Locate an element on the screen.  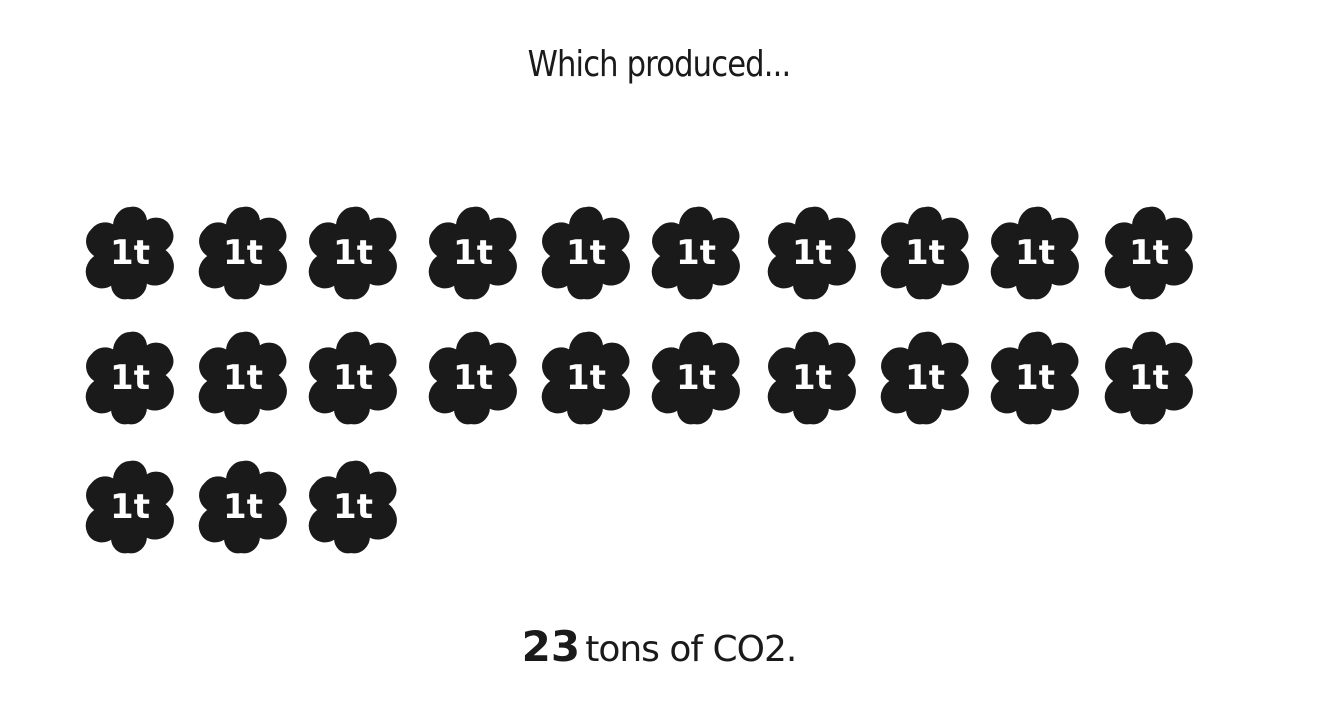
co2-total: 23 tons of CO2. is located at coordinates (659, 646).